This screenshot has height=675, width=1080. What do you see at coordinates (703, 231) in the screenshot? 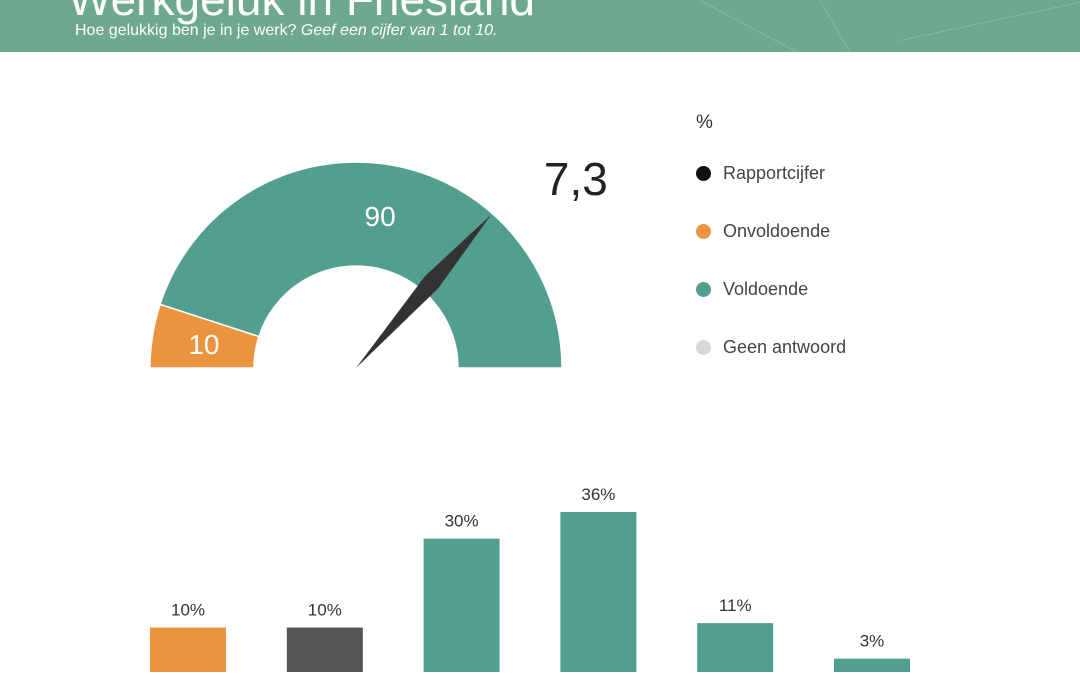
I see `legend-dot-onvoldoende` at bounding box center [703, 231].